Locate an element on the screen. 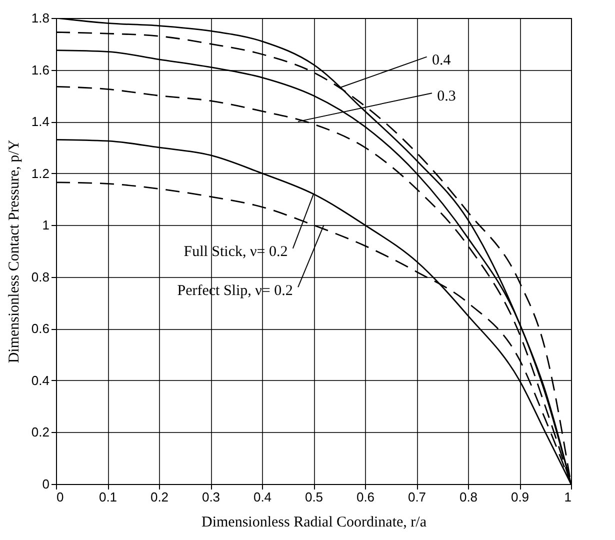  x-tick-label: 0.9 is located at coordinates (520, 497).